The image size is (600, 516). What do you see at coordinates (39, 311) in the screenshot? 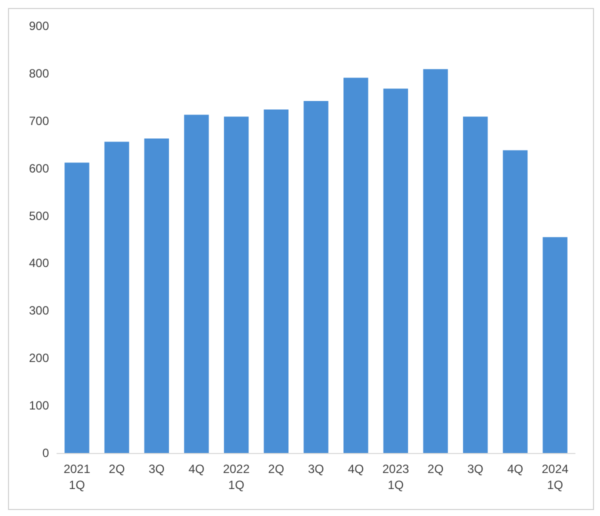
I see `y-tick-label: 300` at bounding box center [39, 311].